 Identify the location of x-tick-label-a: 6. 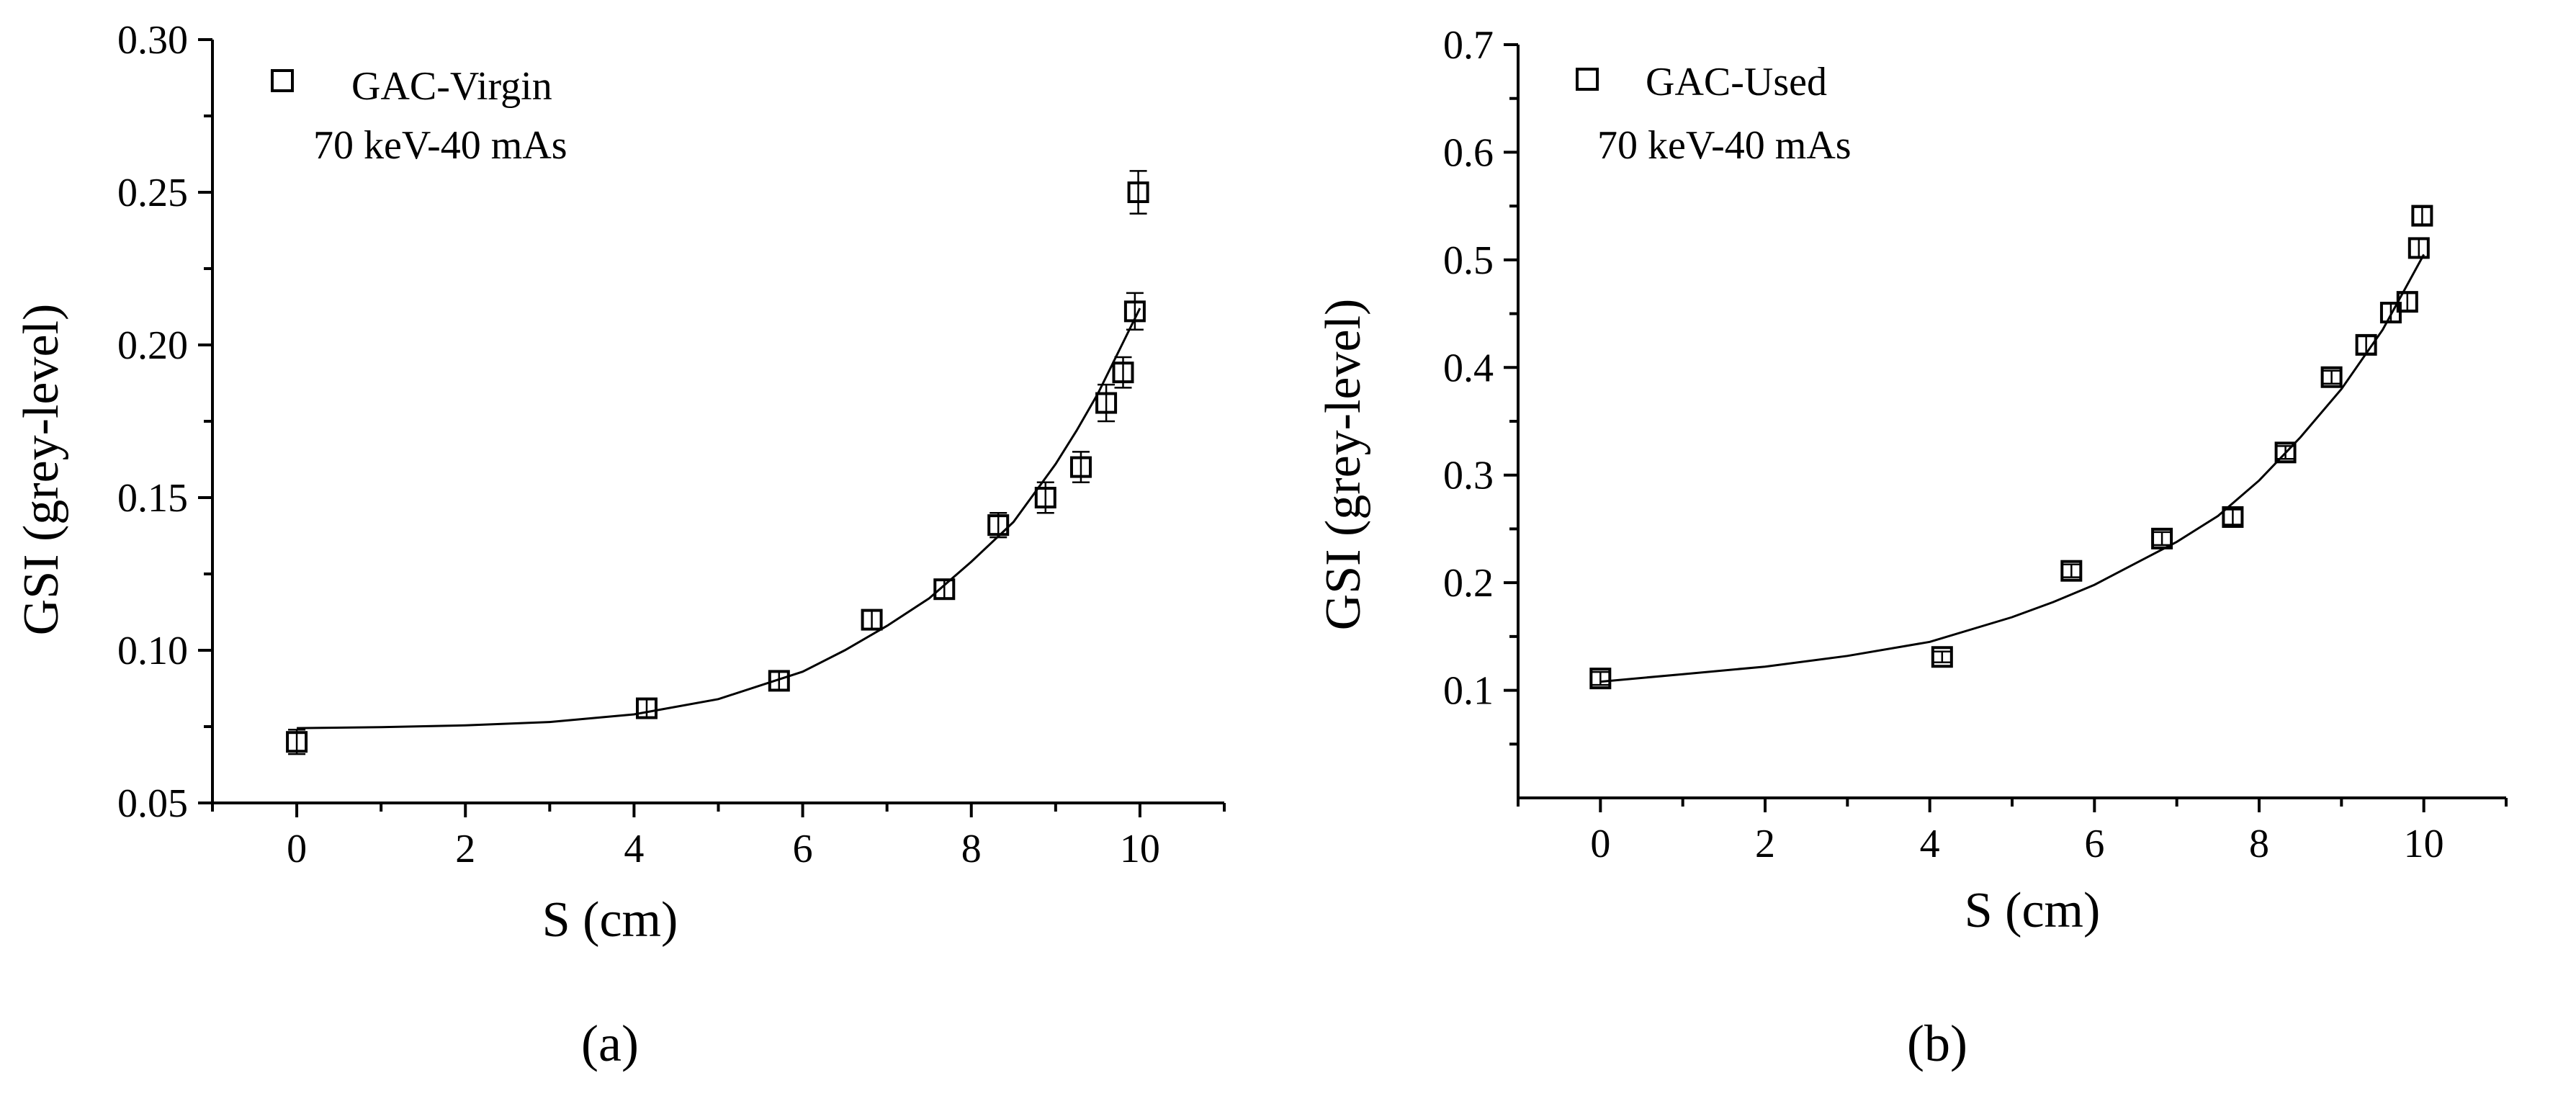
(803, 849).